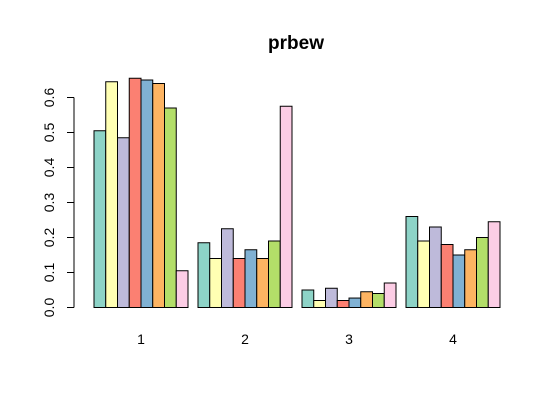 The height and width of the screenshot is (408, 555). What do you see at coordinates (297, 339) in the screenshot?
I see `x-axis-labels: 1 2 3 4` at bounding box center [297, 339].